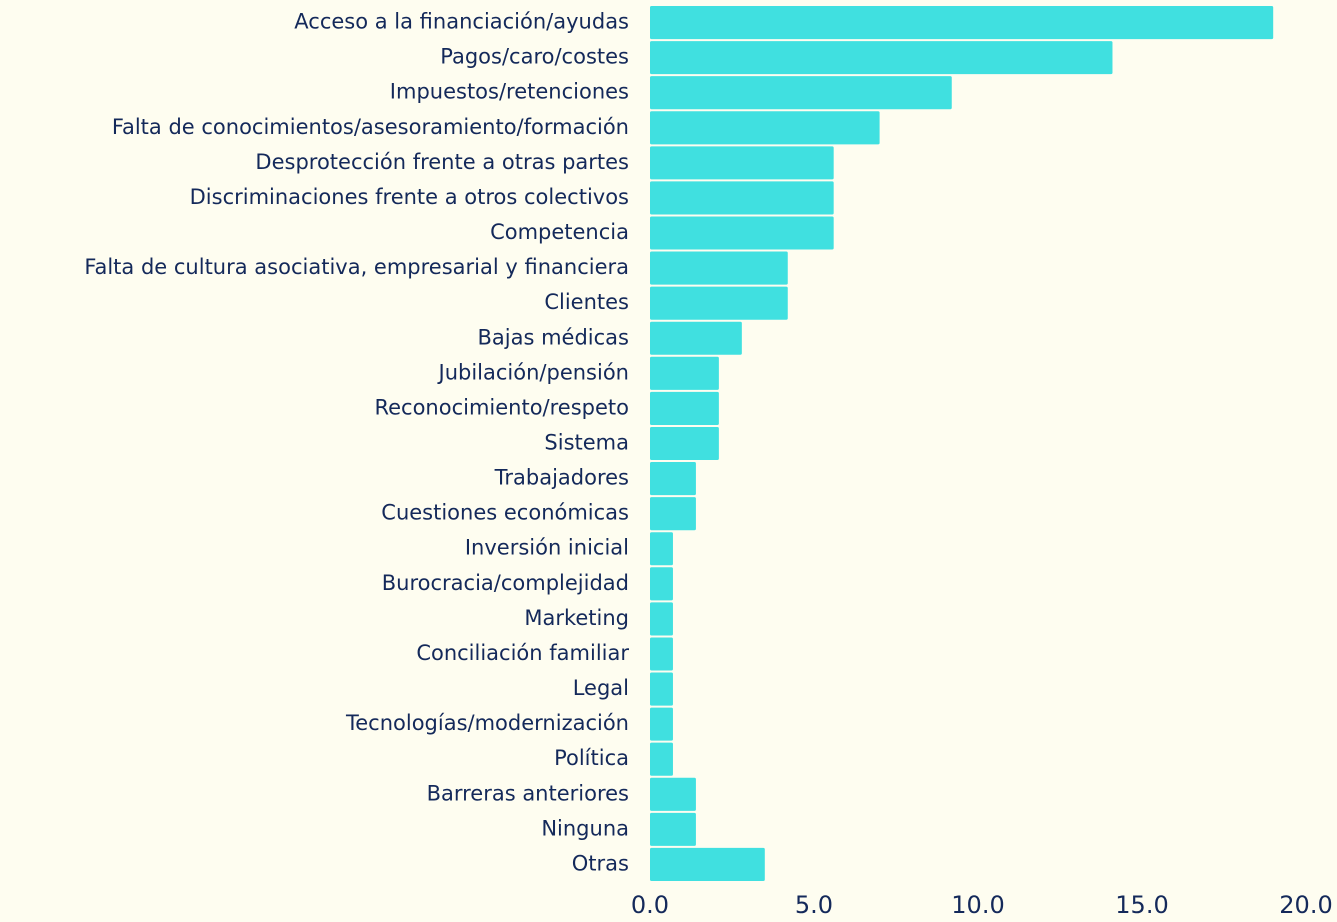 Image resolution: width=1337 pixels, height=922 pixels. Describe the element at coordinates (814, 905) in the screenshot. I see `x-tick-label: 5.0` at that location.